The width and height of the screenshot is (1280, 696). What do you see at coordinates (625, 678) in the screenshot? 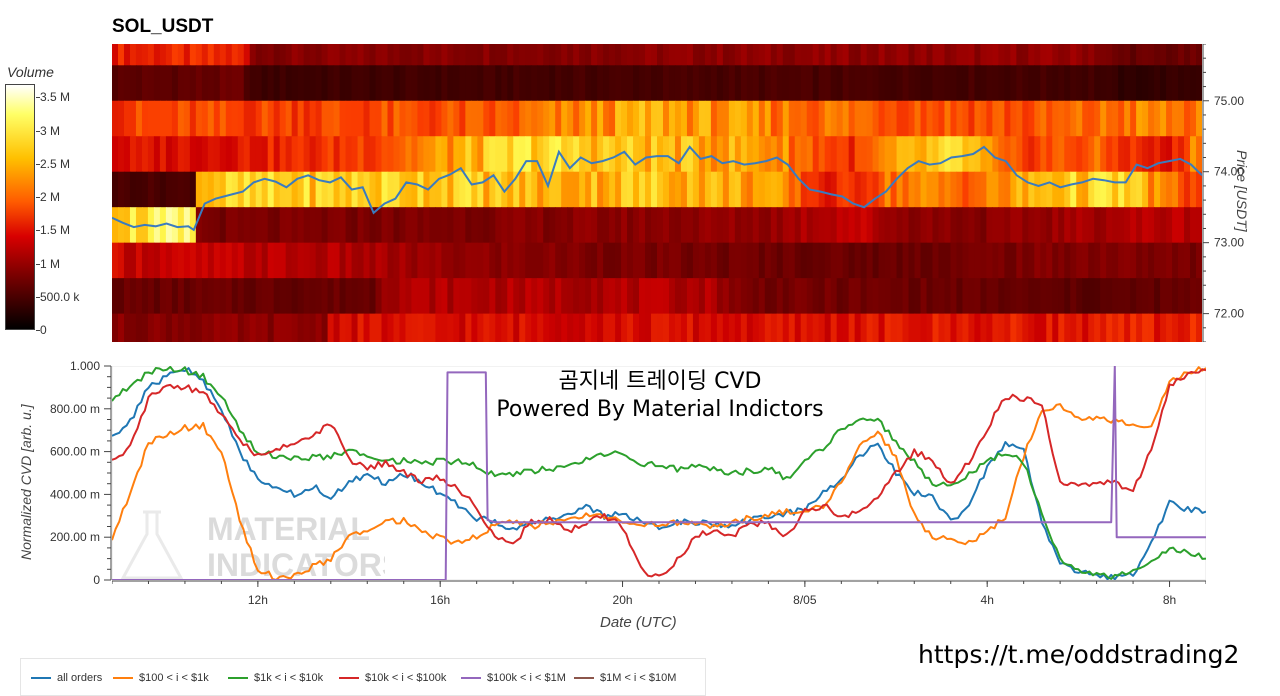
I see `legend-item: $1M < i < $10M` at bounding box center [625, 678].